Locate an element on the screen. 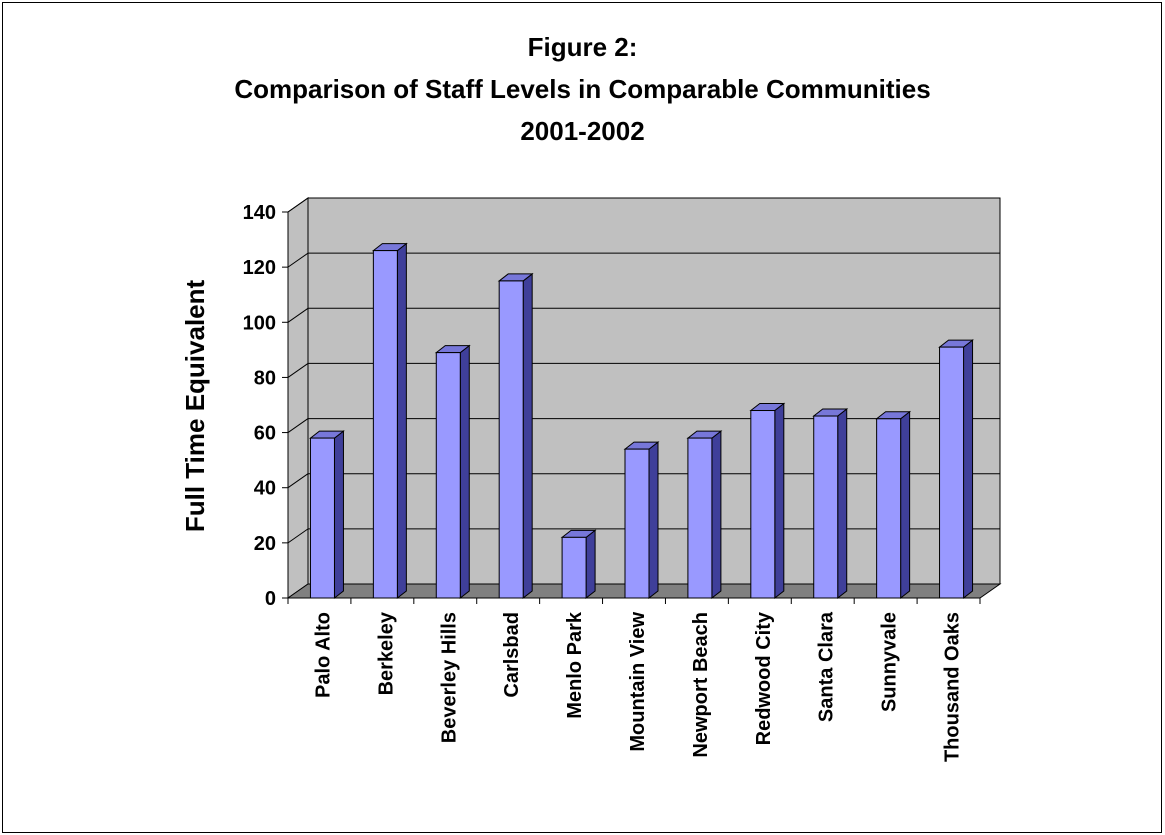 Image resolution: width=1165 pixels, height=835 pixels. x-tick-label: Mountain View is located at coordinates (638, 682).